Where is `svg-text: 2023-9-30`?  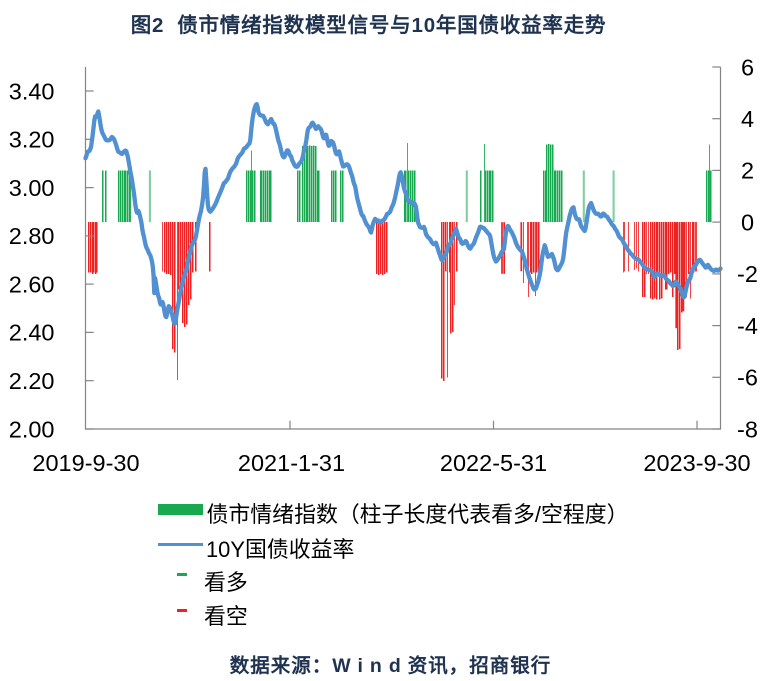 svg-text: 2023-9-30 is located at coordinates (696, 463).